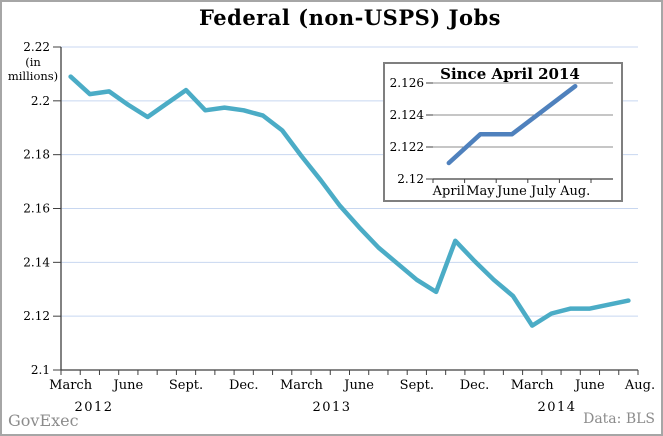 The height and width of the screenshot is (436, 663). I want to click on x-tick-label: Aug., so click(639, 385).